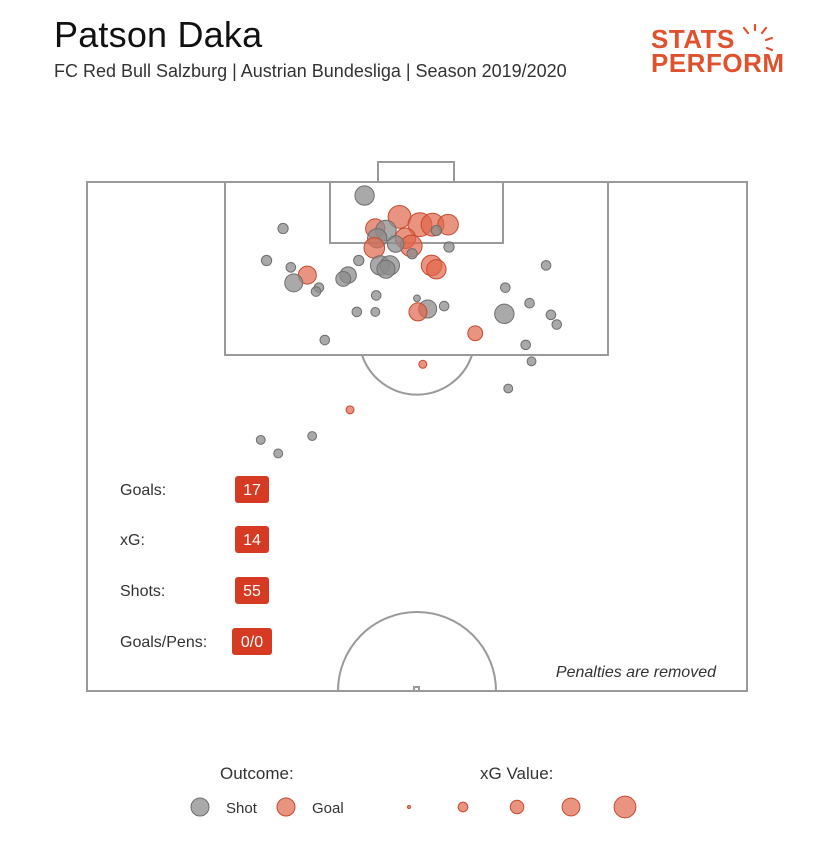 Image resolution: width=828 pixels, height=853 pixels. I want to click on penalty-arc, so click(417, 375).